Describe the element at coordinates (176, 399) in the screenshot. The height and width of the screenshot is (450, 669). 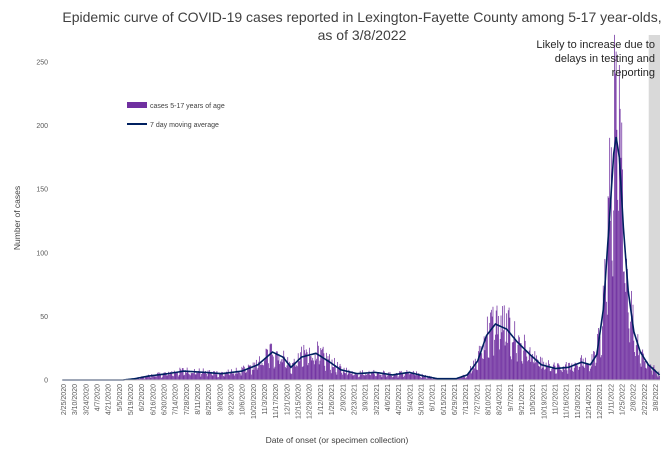
I see `x-tick-label: 7/14/2020` at that location.